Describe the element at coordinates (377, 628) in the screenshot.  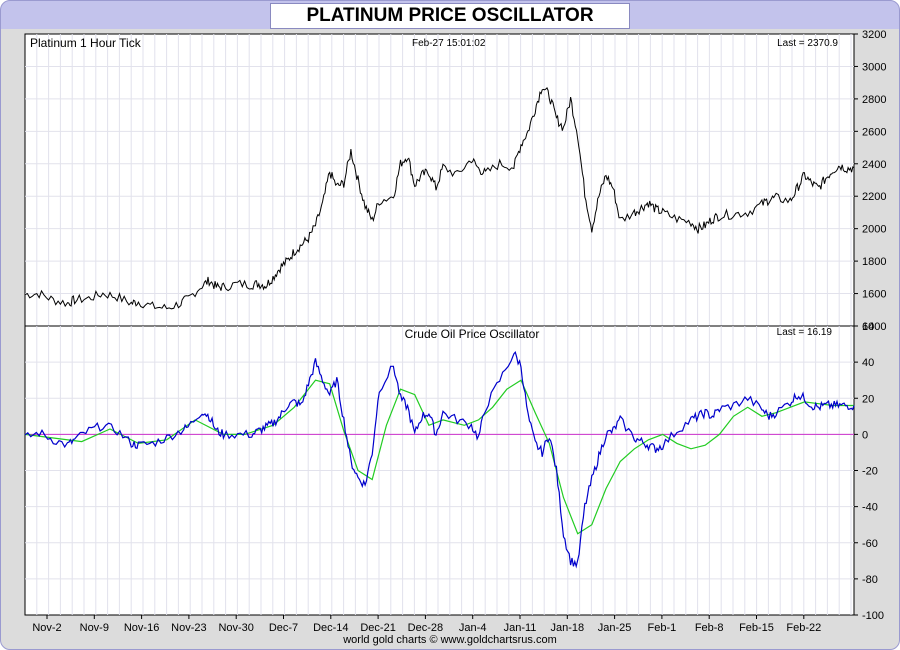
I see `date-tick-label: Dec-21` at that location.